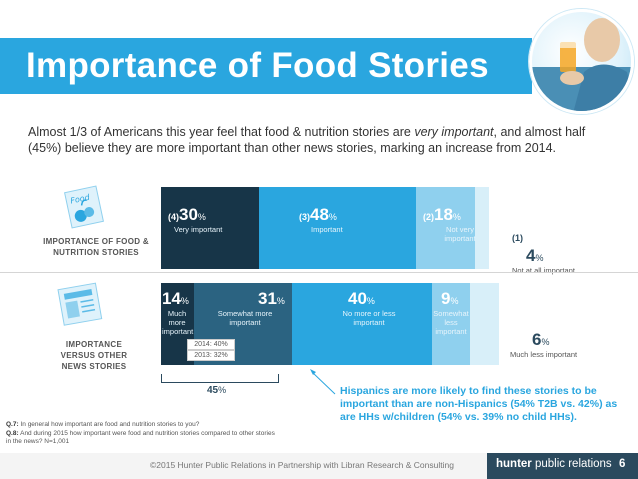 The image size is (638, 479). I want to click on title-banner, so click(266, 66).